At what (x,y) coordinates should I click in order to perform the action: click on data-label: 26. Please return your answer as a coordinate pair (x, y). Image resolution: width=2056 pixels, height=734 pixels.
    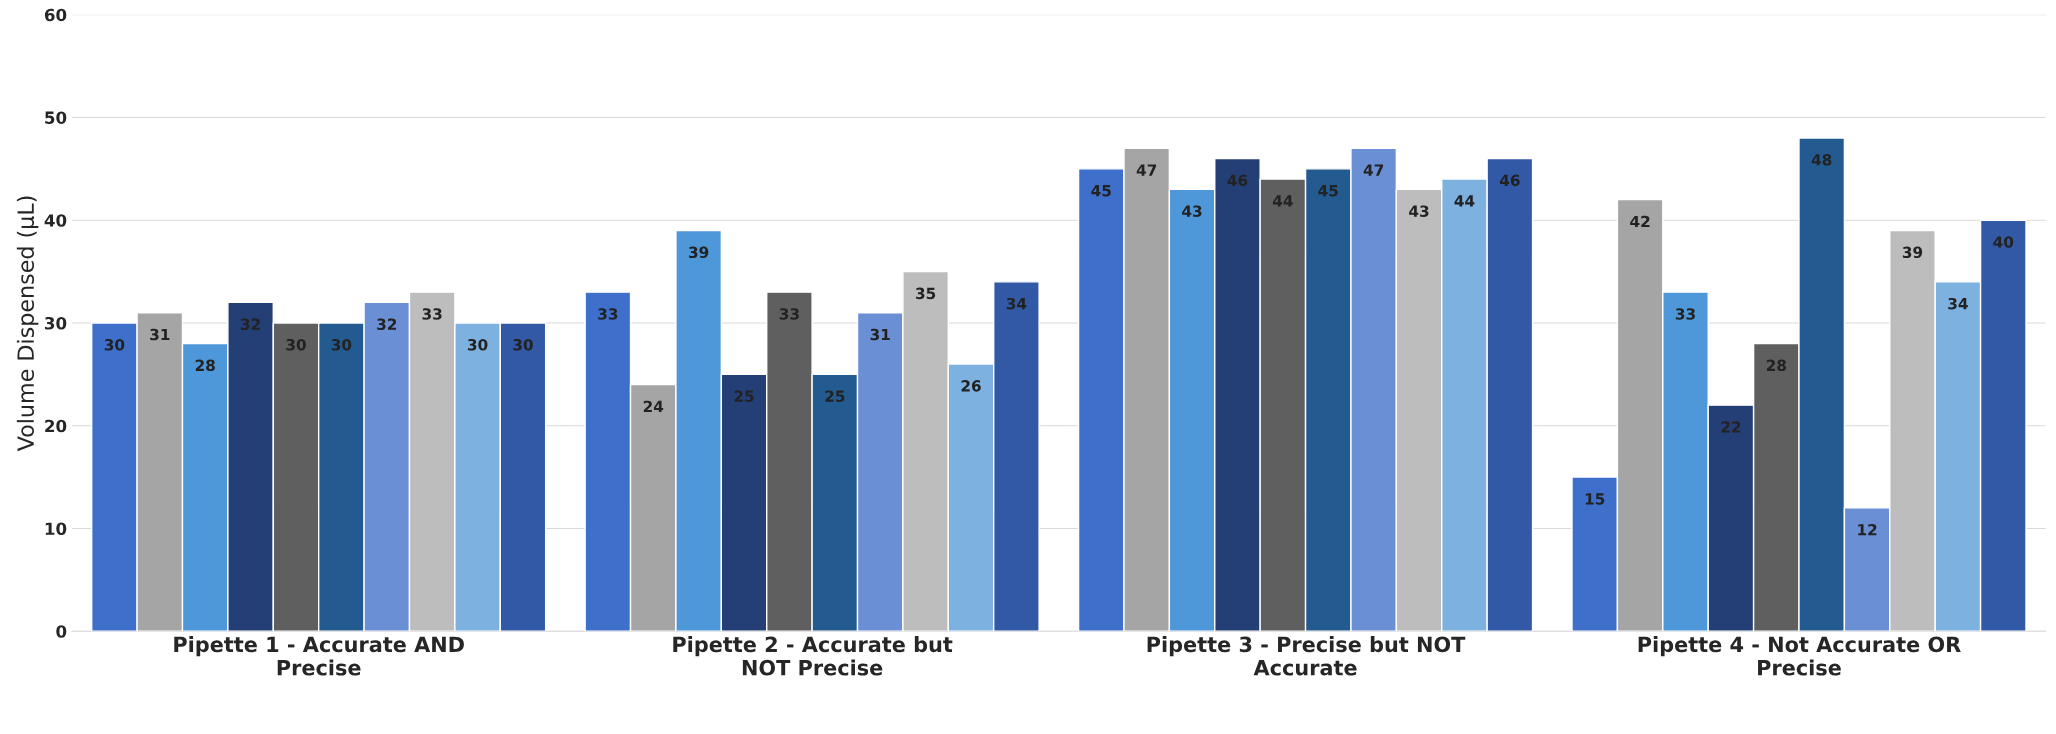
    Looking at the image, I should click on (971, 386).